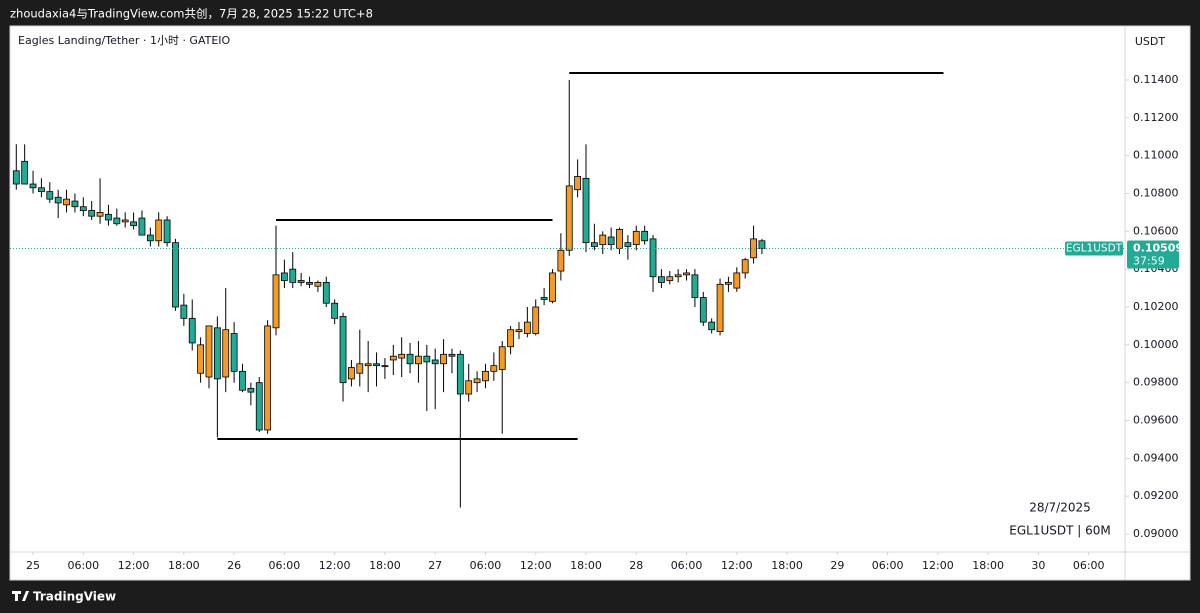 Image resolution: width=1200 pixels, height=613 pixels. I want to click on y-tick-label: 0.10800, so click(1156, 192).